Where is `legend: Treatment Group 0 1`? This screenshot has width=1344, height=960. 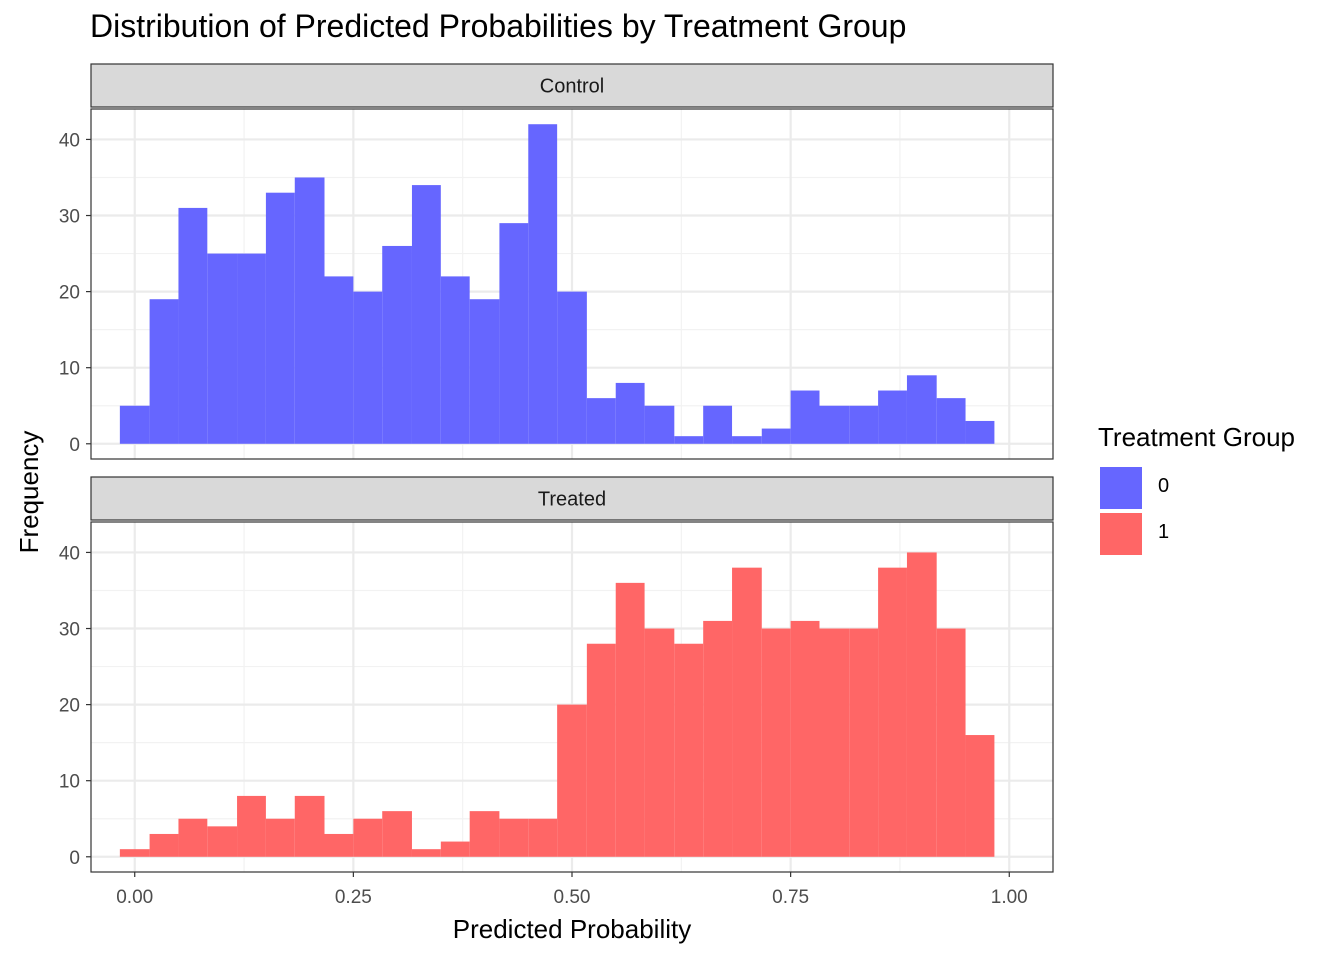
legend: Treatment Group 0 1 is located at coordinates (1196, 490).